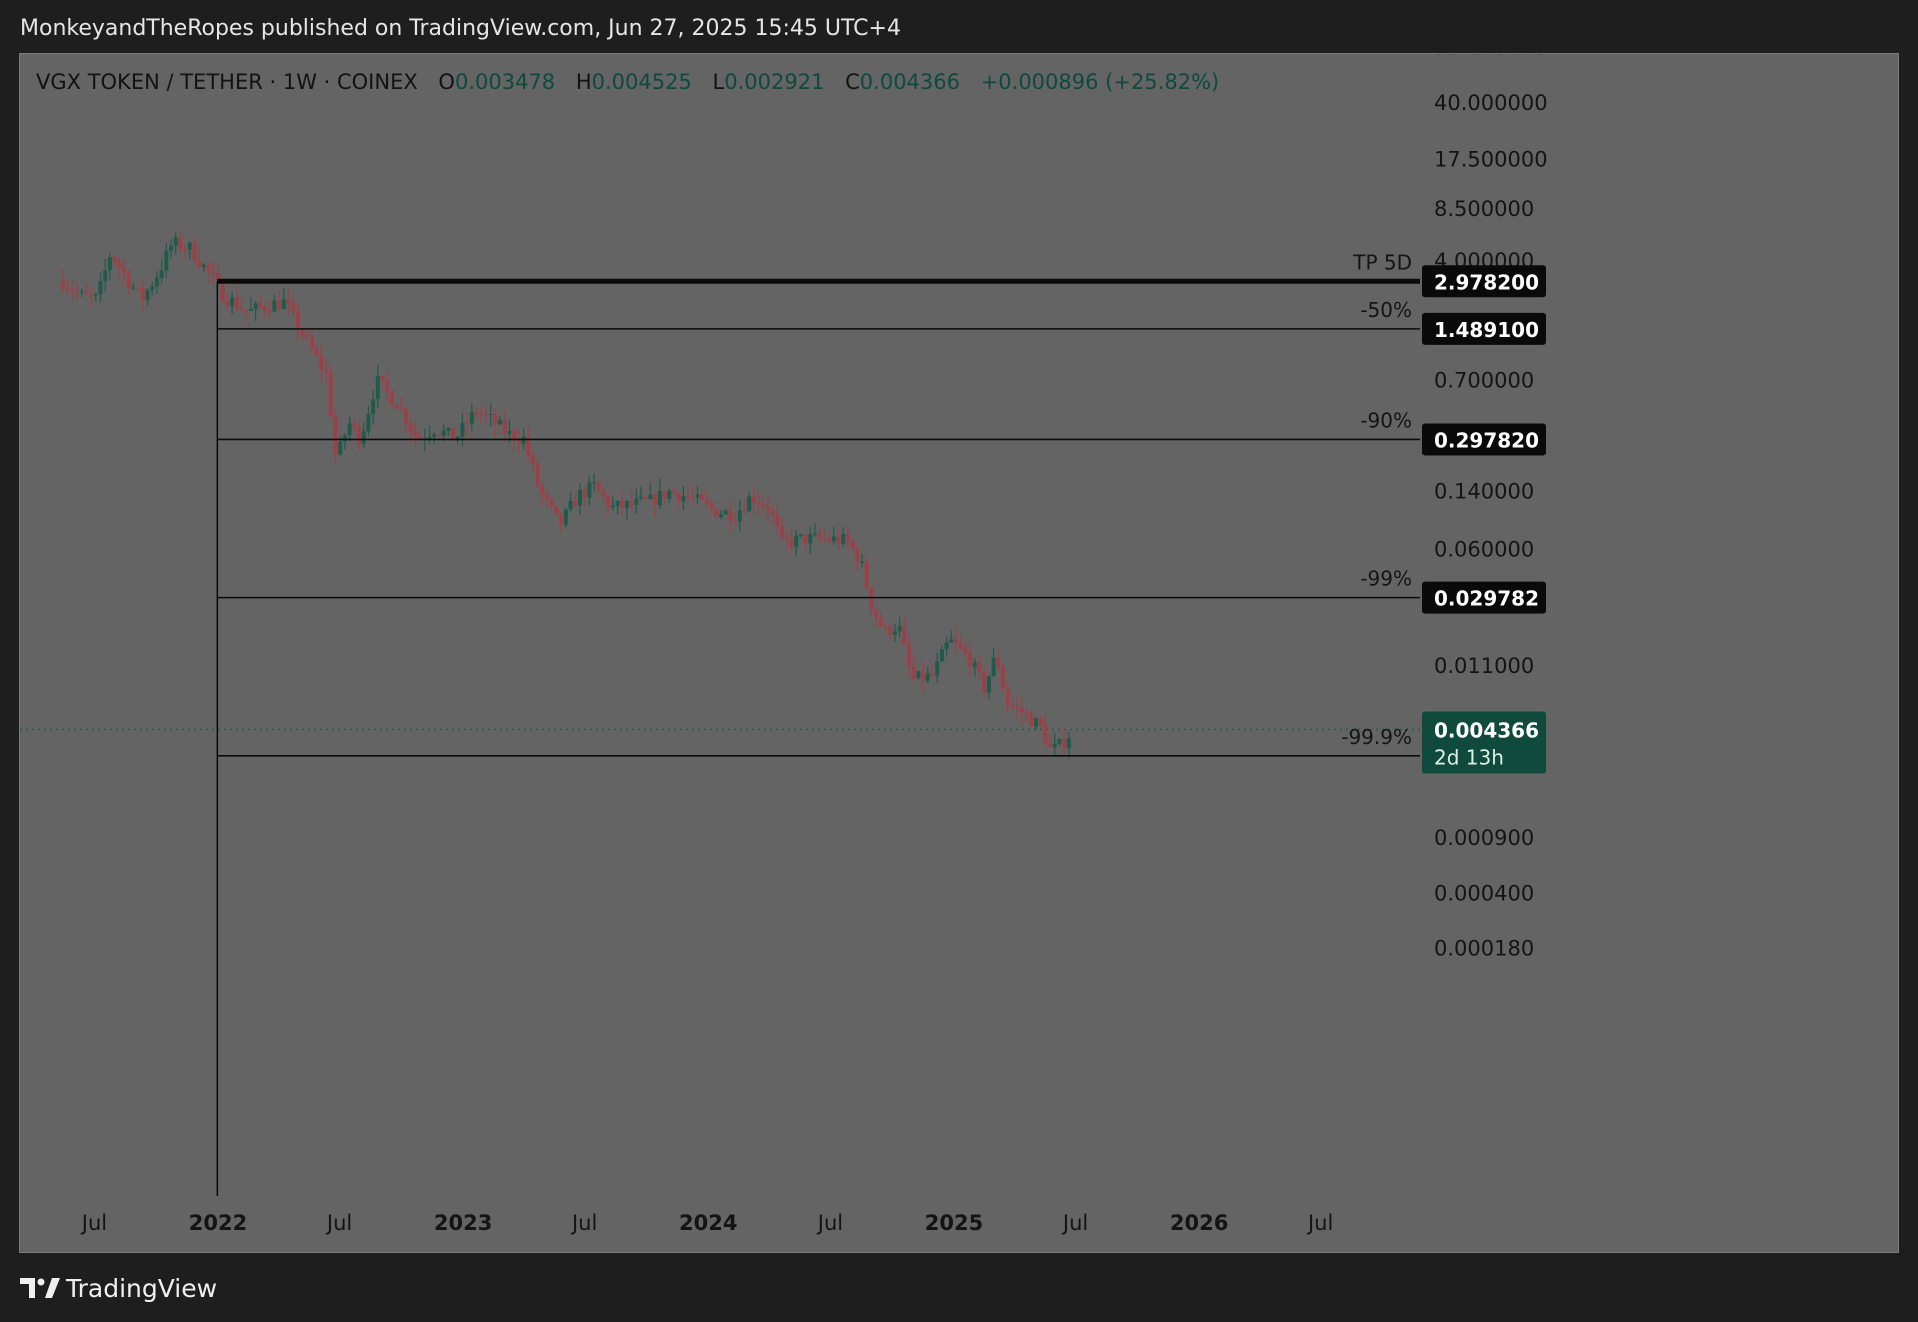 The image size is (1918, 1322). What do you see at coordinates (1100, 82) in the screenshot?
I see `change-value: +0.000896 (+25.82%)` at bounding box center [1100, 82].